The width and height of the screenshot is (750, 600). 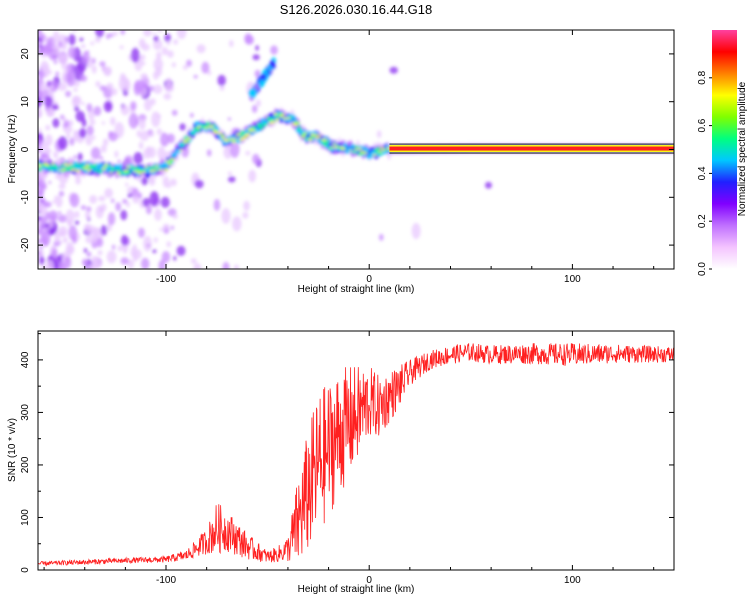 What do you see at coordinates (166, 580) in the screenshot?
I see `snr-x-tick-label: -100` at bounding box center [166, 580].